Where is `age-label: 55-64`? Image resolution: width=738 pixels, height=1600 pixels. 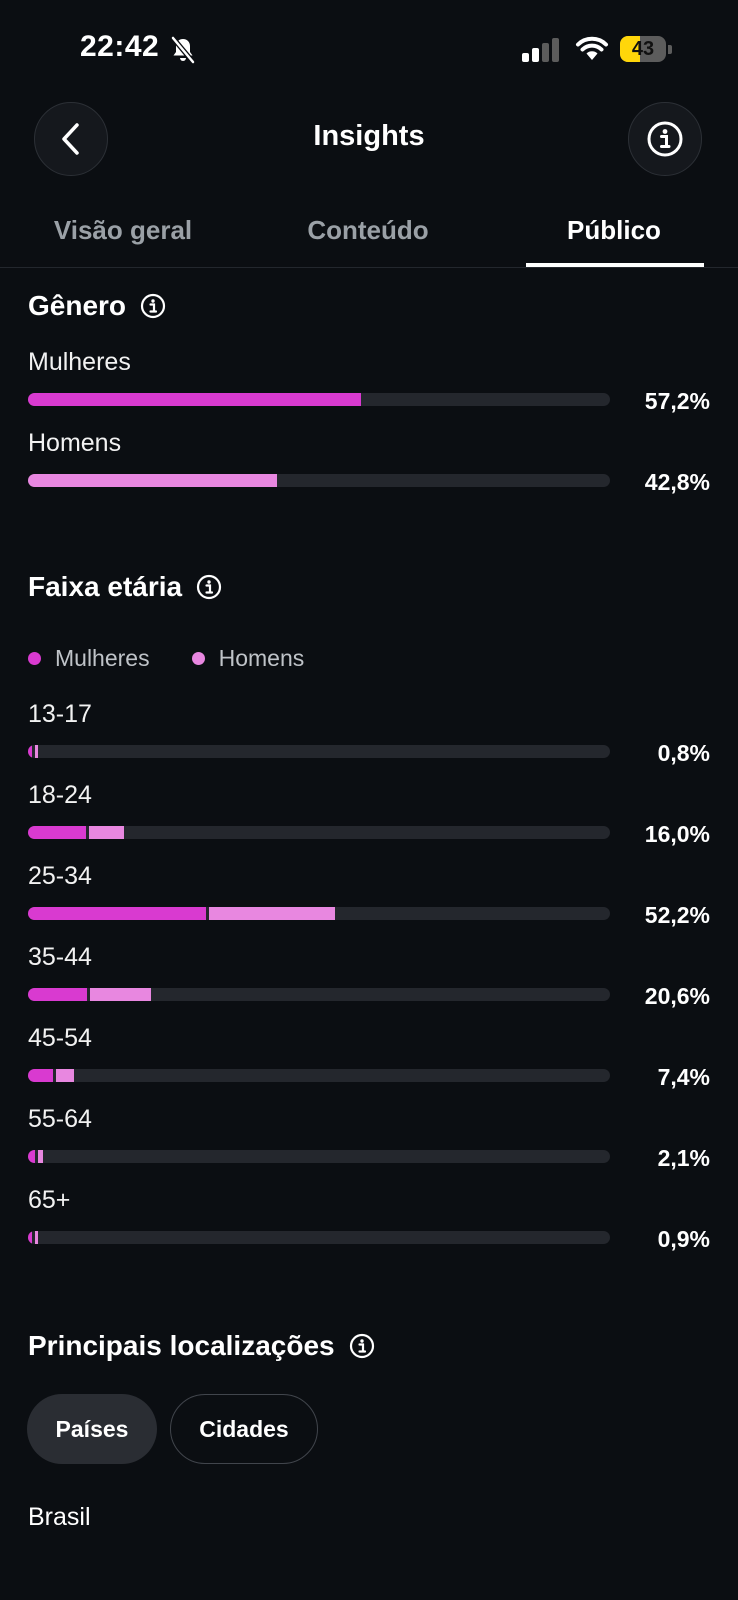
age-label: 55-64 is located at coordinates (60, 1119).